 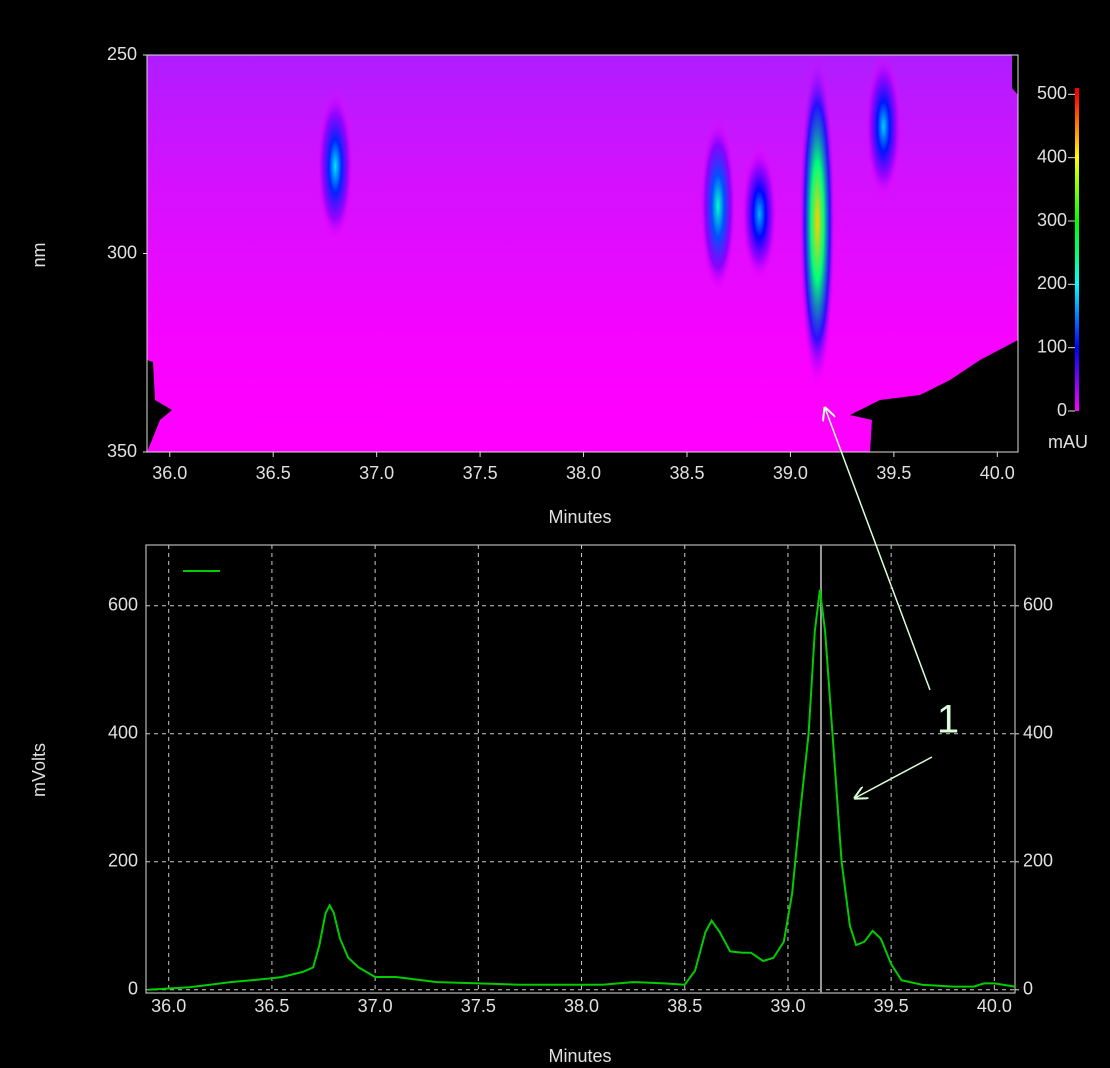 I want to click on y-axis-label: nm, so click(x=39, y=254).